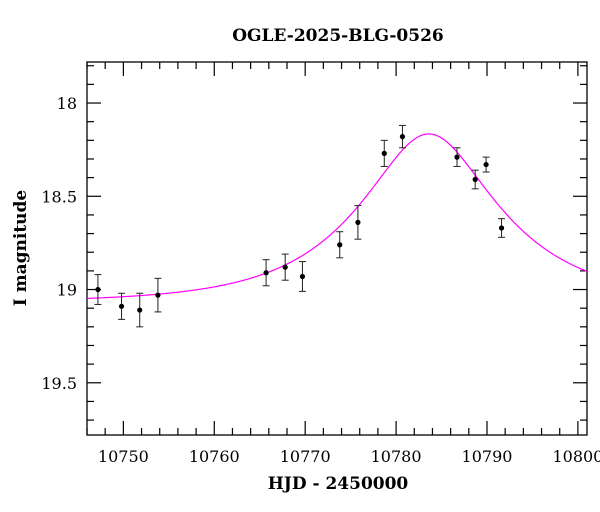  What do you see at coordinates (338, 36) in the screenshot?
I see `chart-title: OGLE-2025-BLG-0526` at bounding box center [338, 36].